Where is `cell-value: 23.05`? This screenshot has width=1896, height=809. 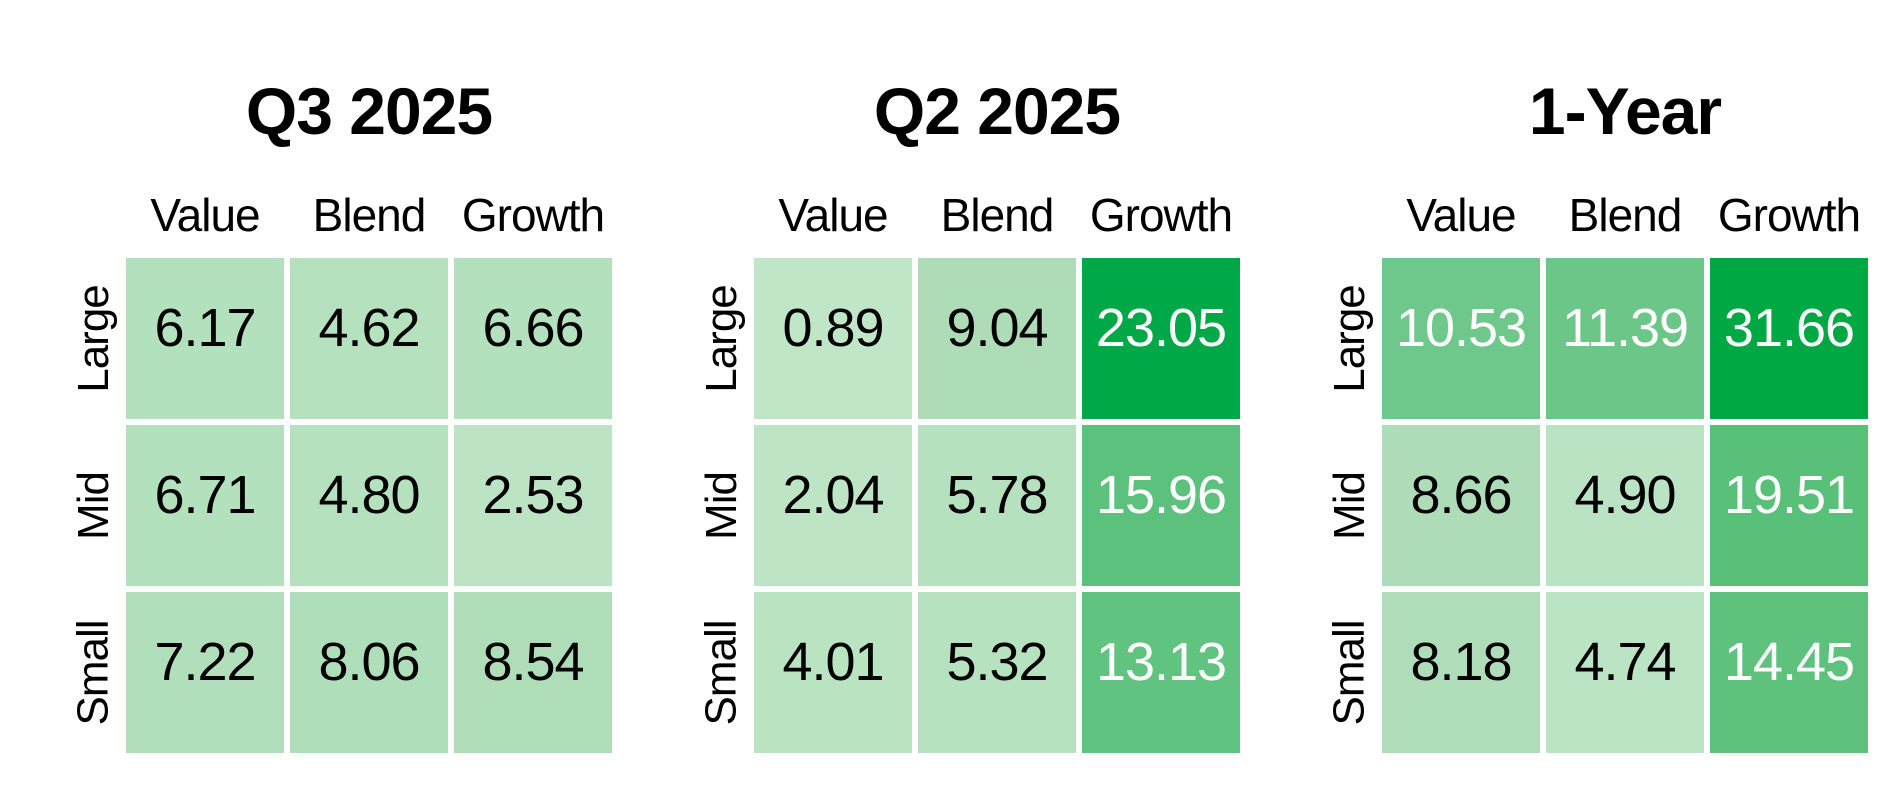 cell-value: 23.05 is located at coordinates (1161, 327).